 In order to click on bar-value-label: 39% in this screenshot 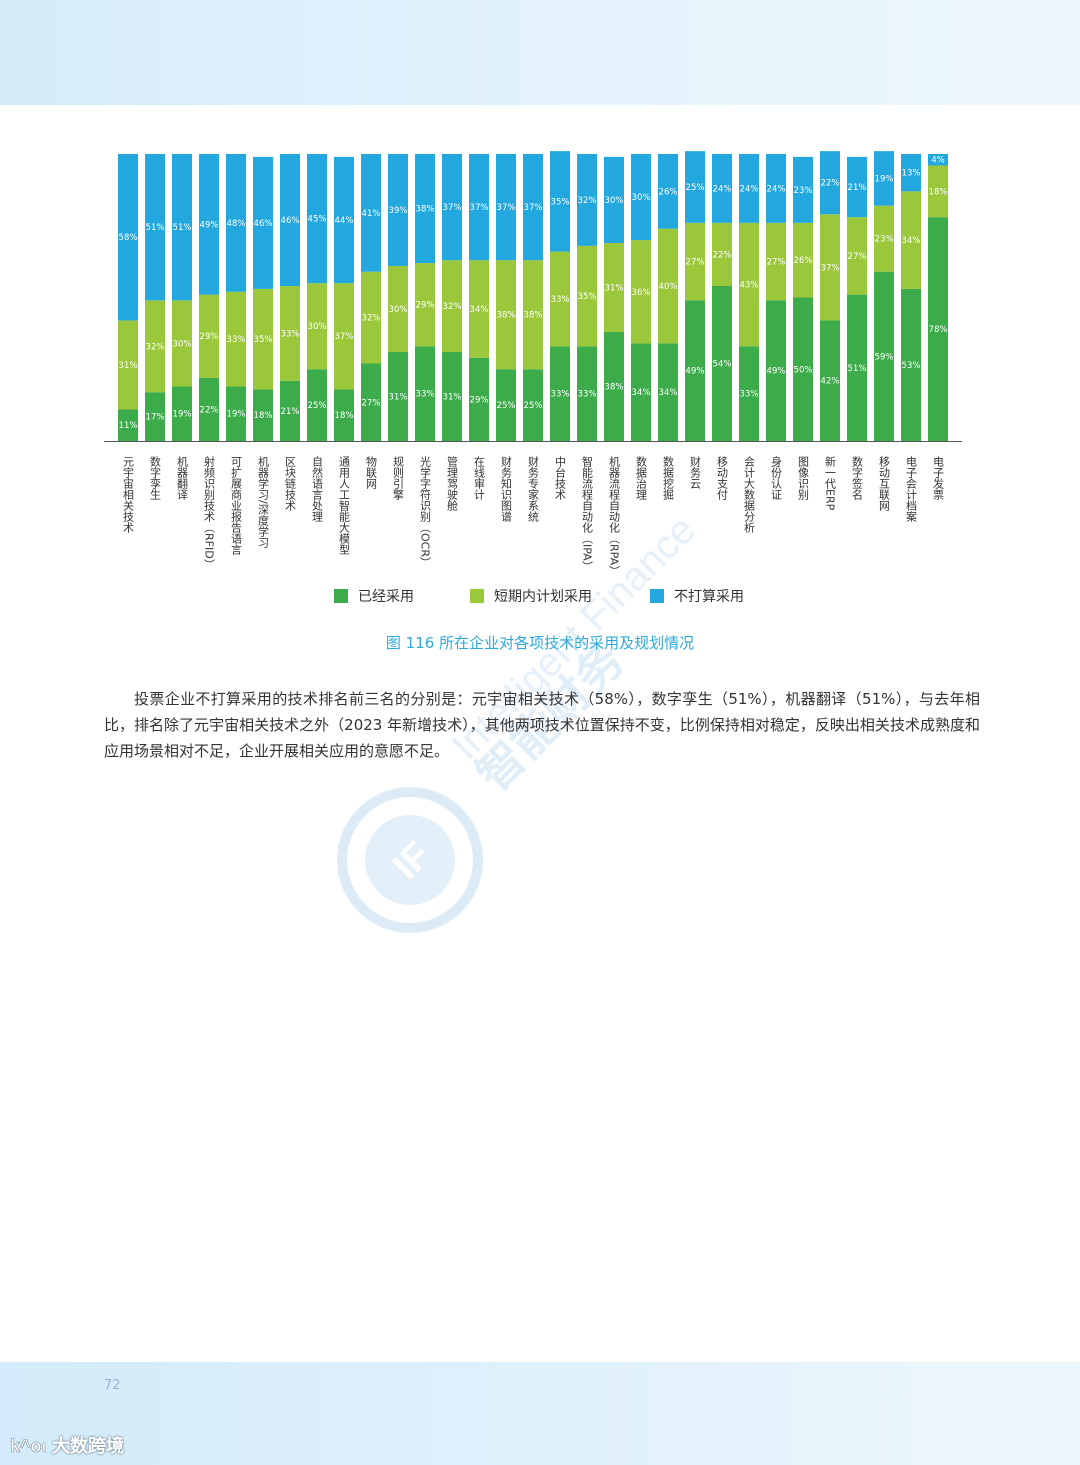, I will do `click(398, 211)`.